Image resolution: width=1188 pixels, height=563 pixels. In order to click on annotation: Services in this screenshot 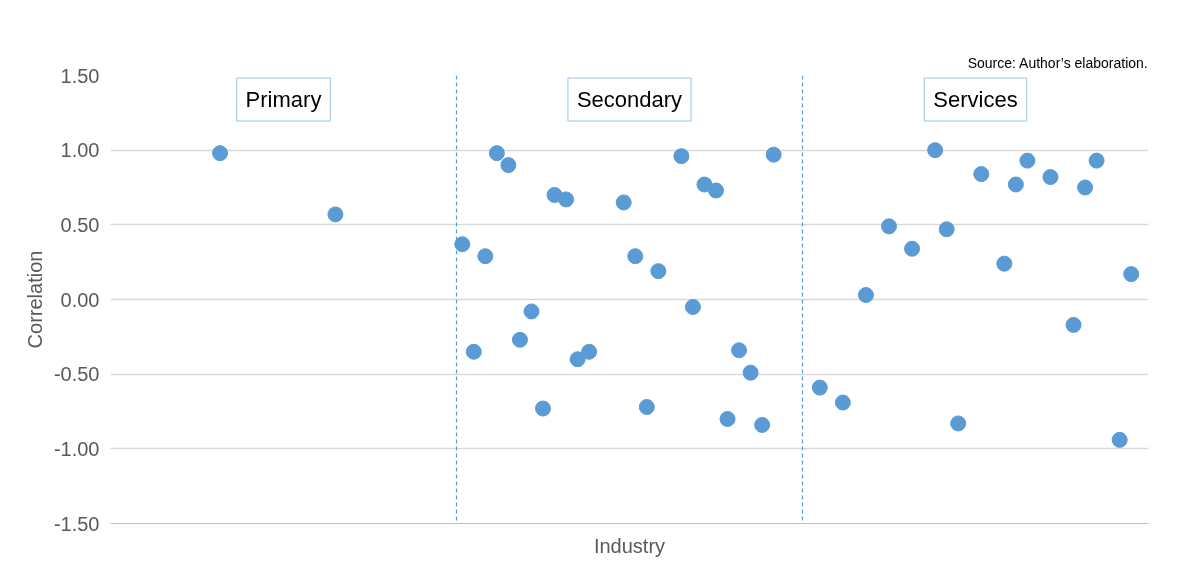, I will do `click(975, 99)`.